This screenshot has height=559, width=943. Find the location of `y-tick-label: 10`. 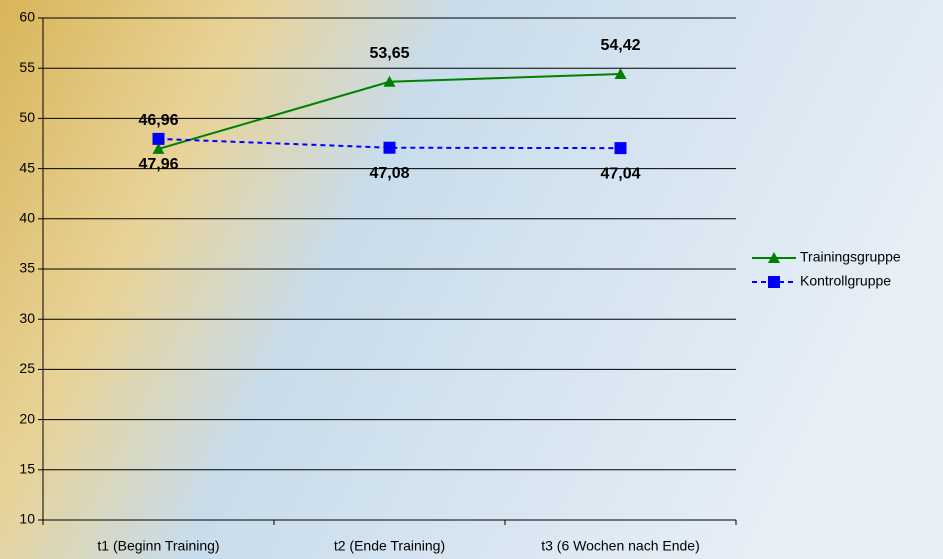

y-tick-label: 10 is located at coordinates (27, 519).